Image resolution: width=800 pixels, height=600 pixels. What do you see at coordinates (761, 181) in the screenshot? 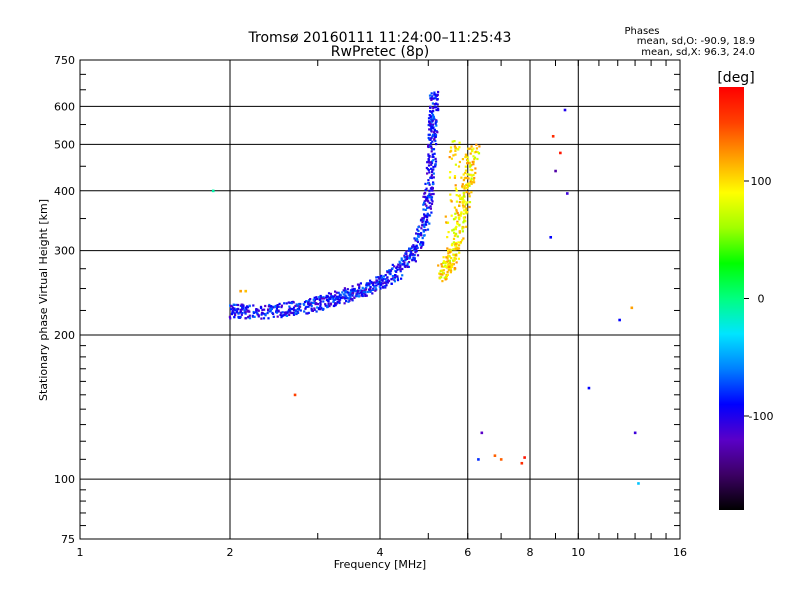
I see `colorbar-tick-label: 100` at bounding box center [761, 181].